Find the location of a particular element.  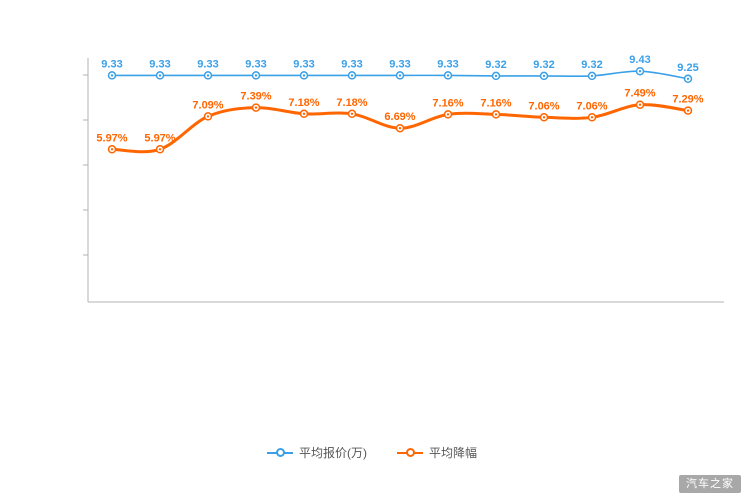

avg-discount-legend-marker-icon is located at coordinates (409, 452).